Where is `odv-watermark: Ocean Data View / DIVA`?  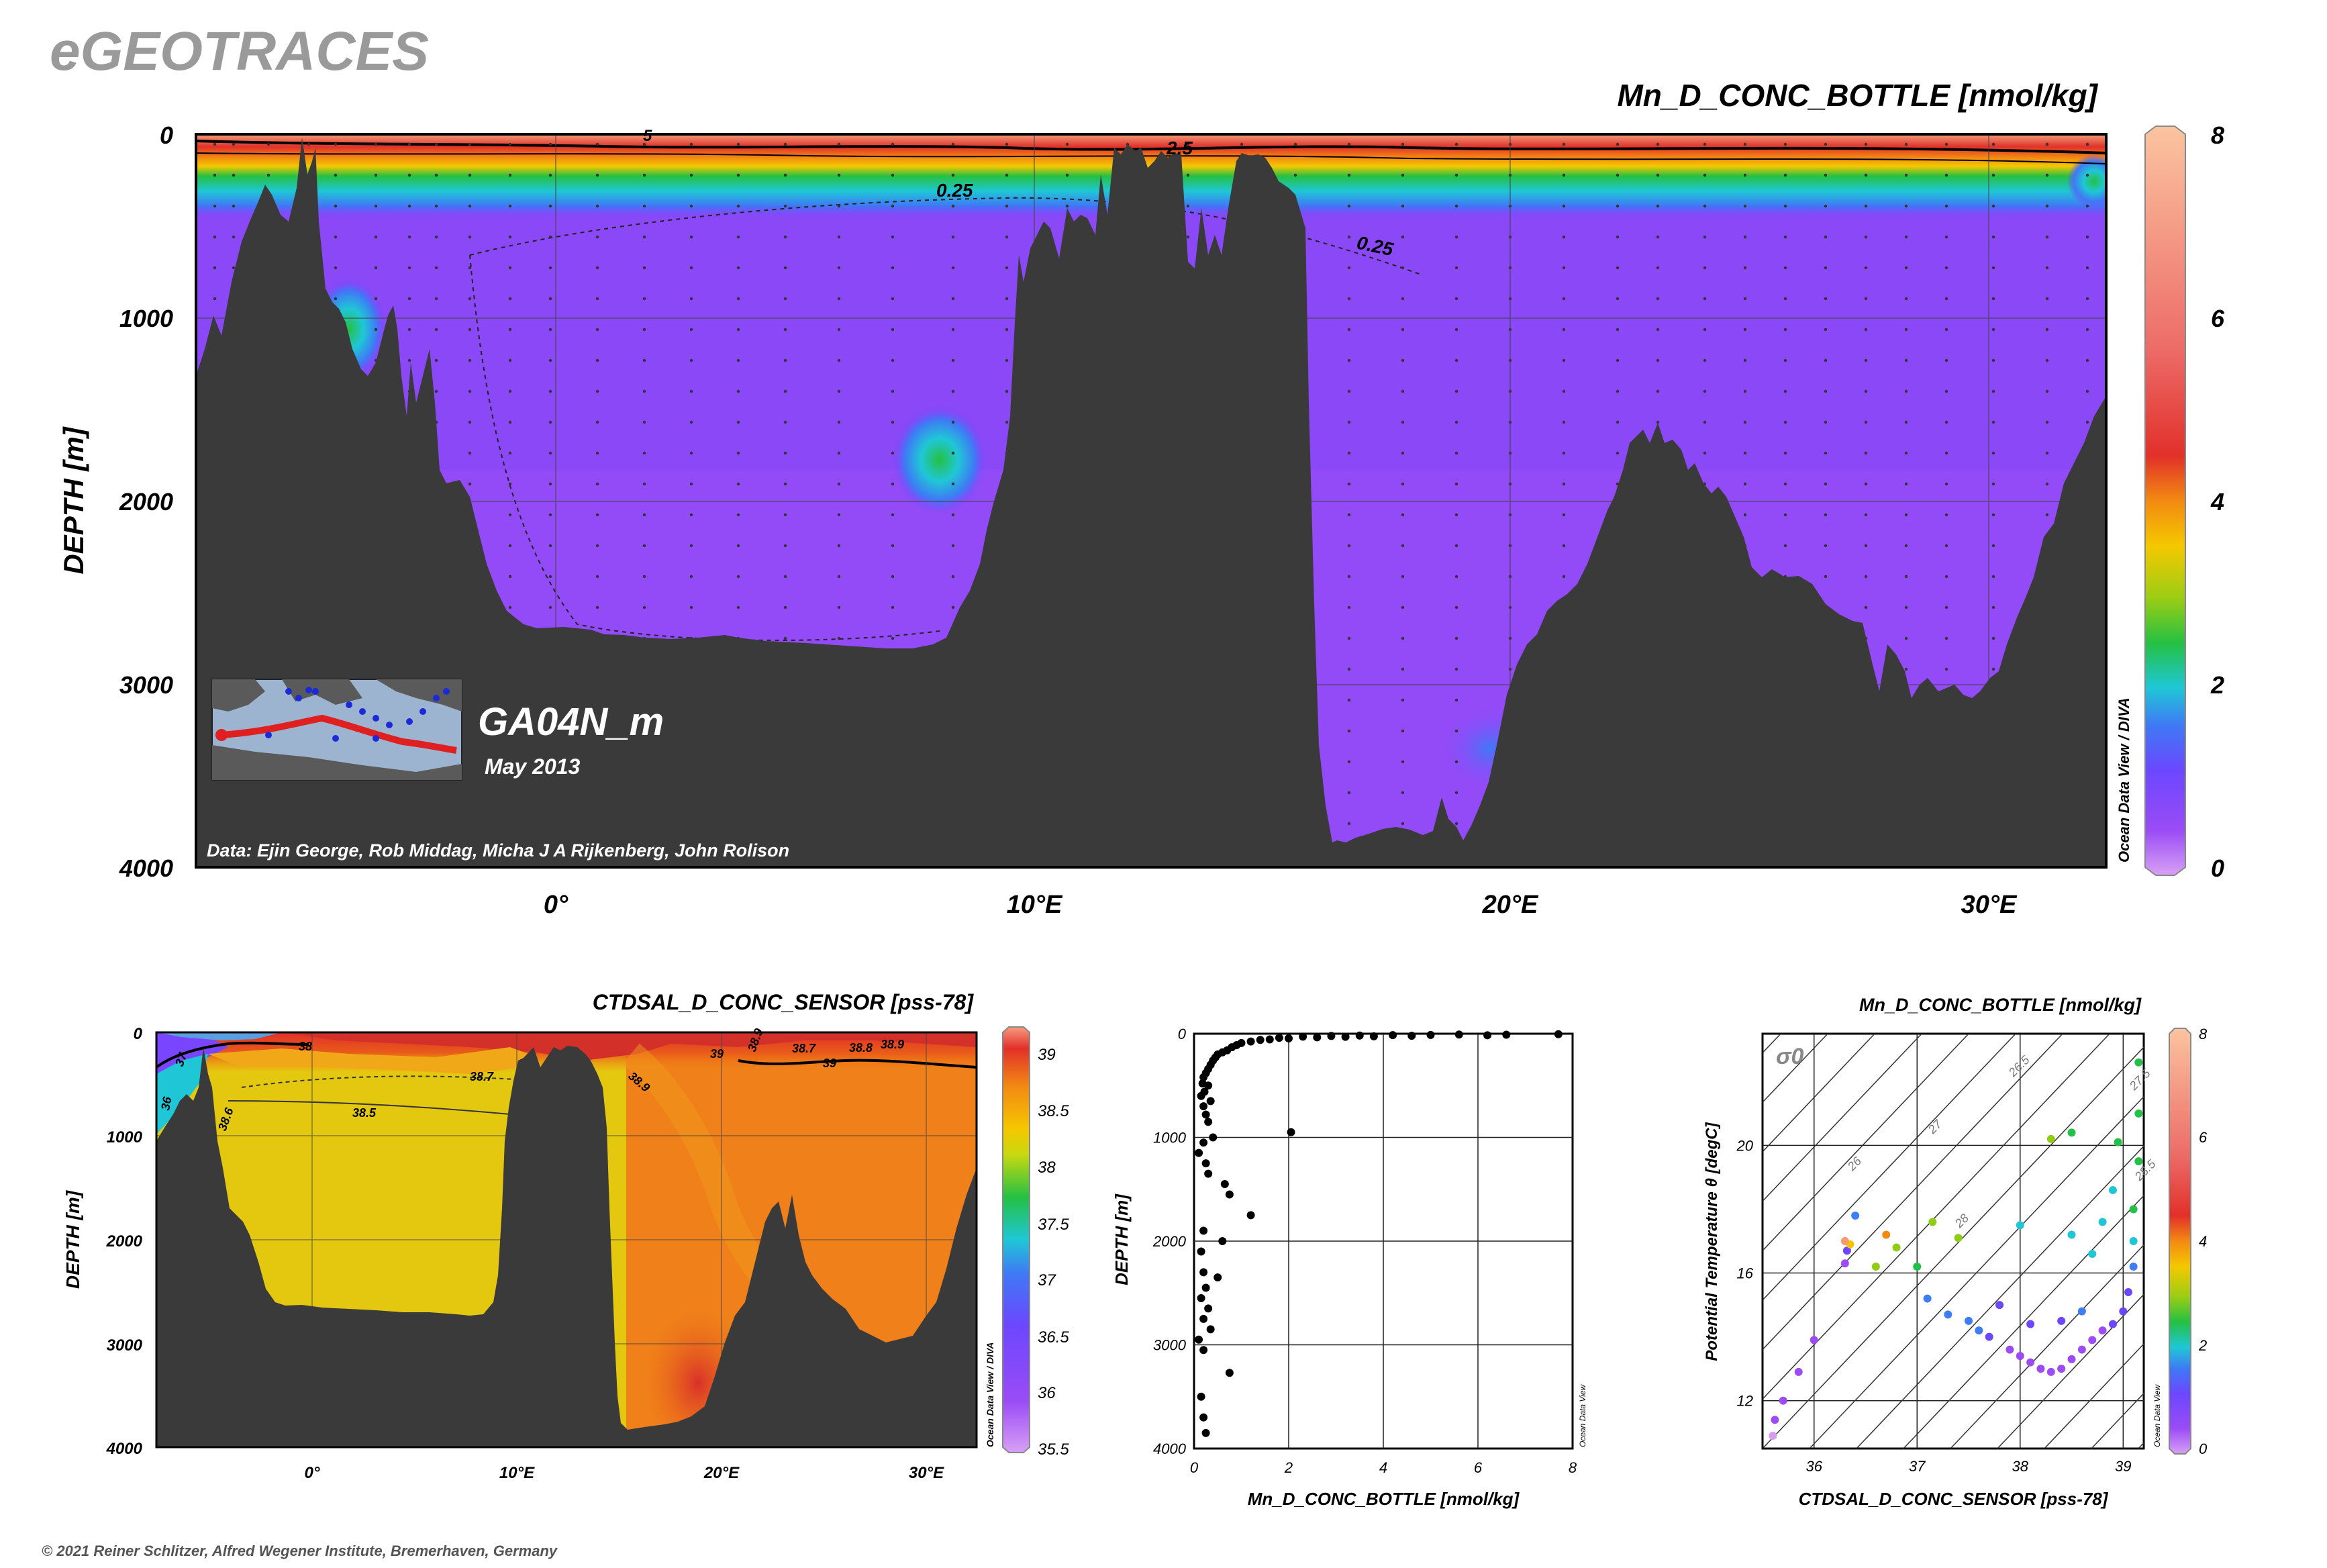 odv-watermark: Ocean Data View / DIVA is located at coordinates (2124, 780).